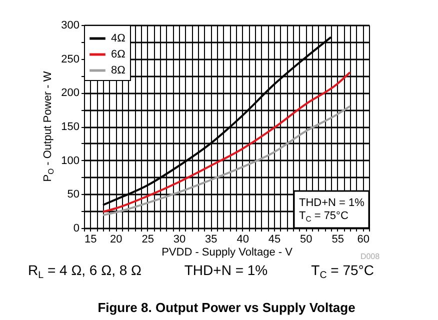 The width and height of the screenshot is (438, 320). What do you see at coordinates (70, 59) in the screenshot?
I see `y-tick-label: 250` at bounding box center [70, 59].